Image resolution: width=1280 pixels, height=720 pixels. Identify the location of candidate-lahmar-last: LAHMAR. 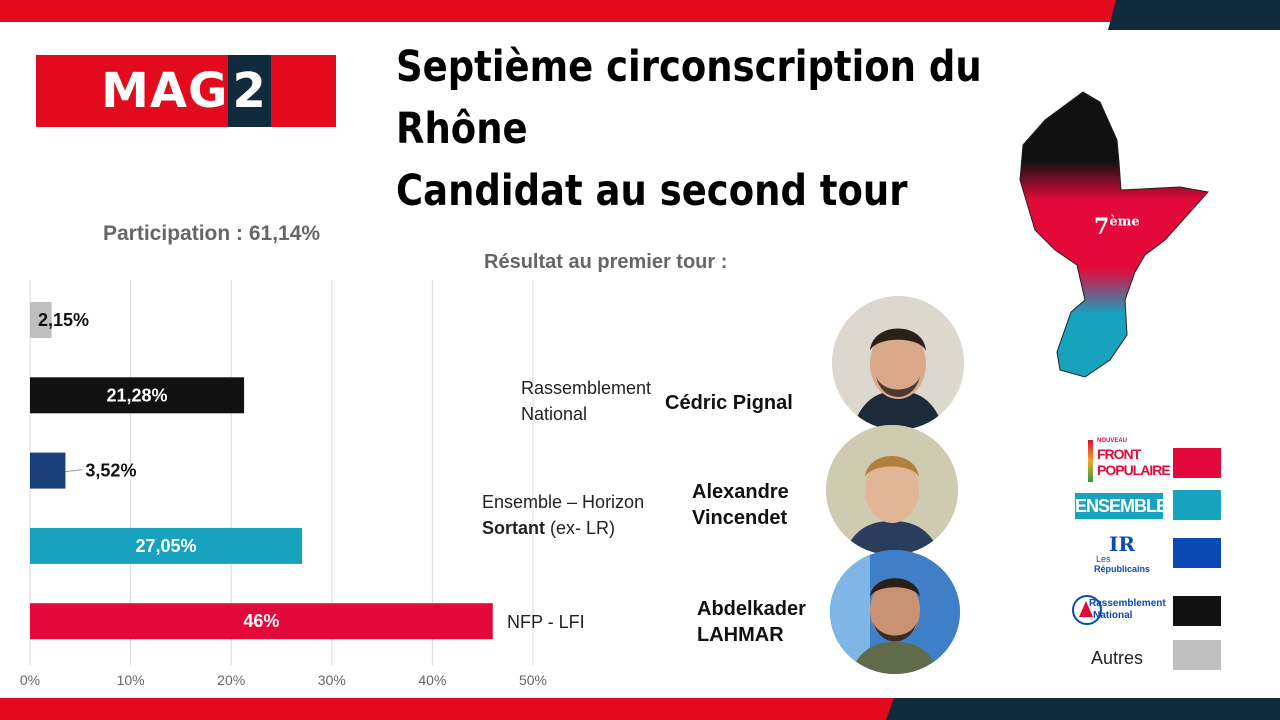
(740, 635).